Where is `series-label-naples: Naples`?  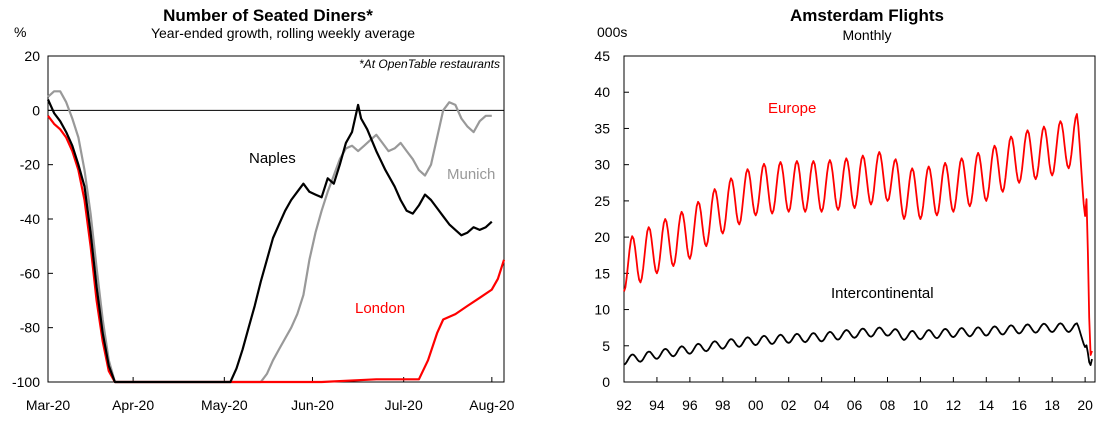
series-label-naples: Naples is located at coordinates (272, 158).